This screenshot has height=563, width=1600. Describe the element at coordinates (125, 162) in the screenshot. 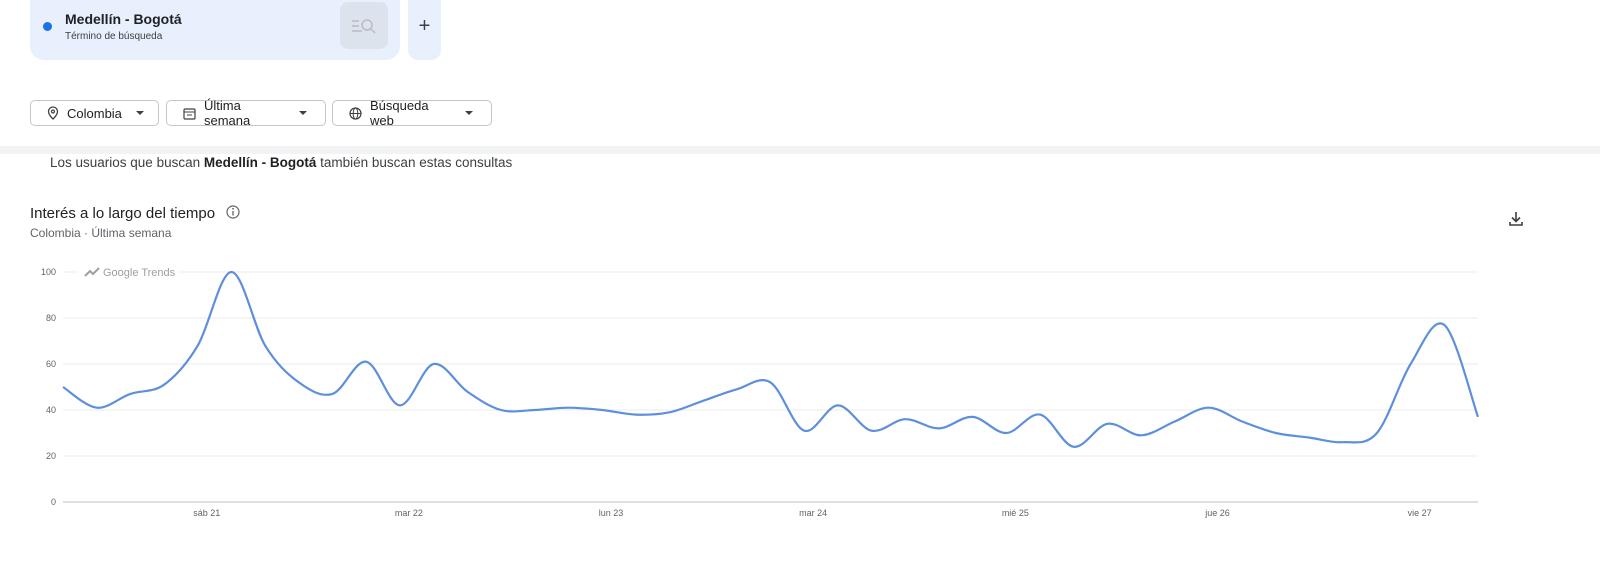

I see `note-text: Los usuarios que buscan` at that location.